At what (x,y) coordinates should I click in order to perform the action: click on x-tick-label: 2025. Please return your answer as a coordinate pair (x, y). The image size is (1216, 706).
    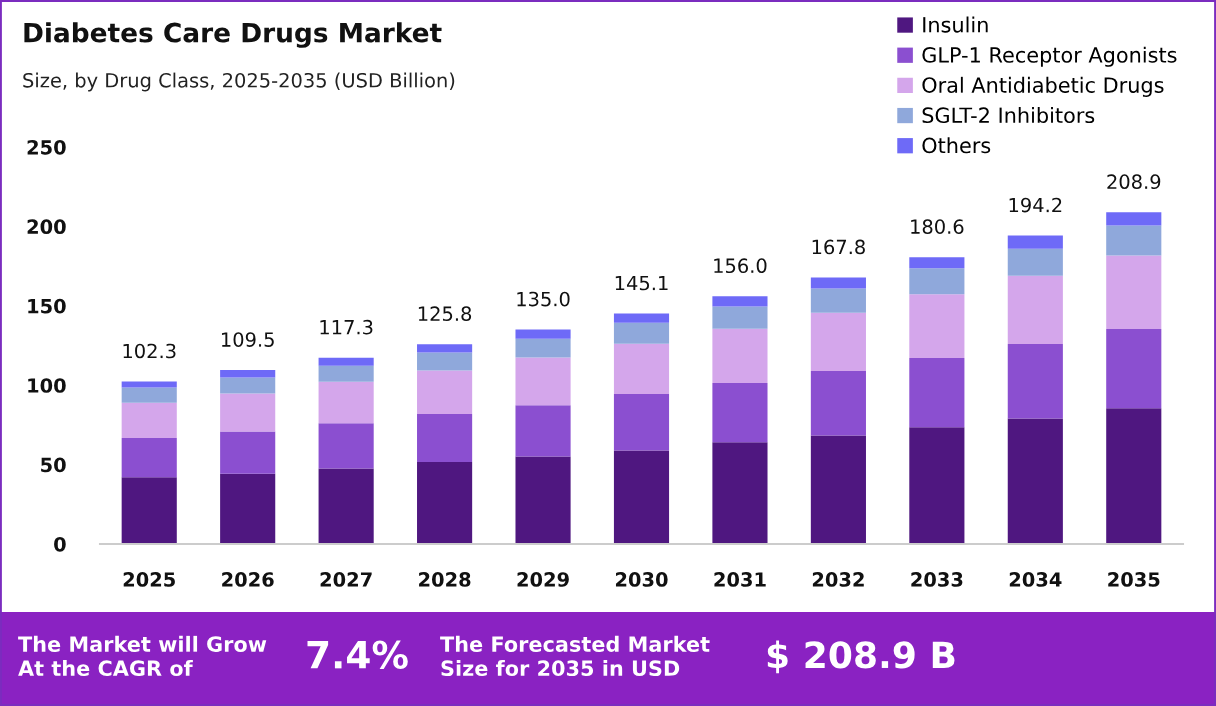
    Looking at the image, I should click on (149, 579).